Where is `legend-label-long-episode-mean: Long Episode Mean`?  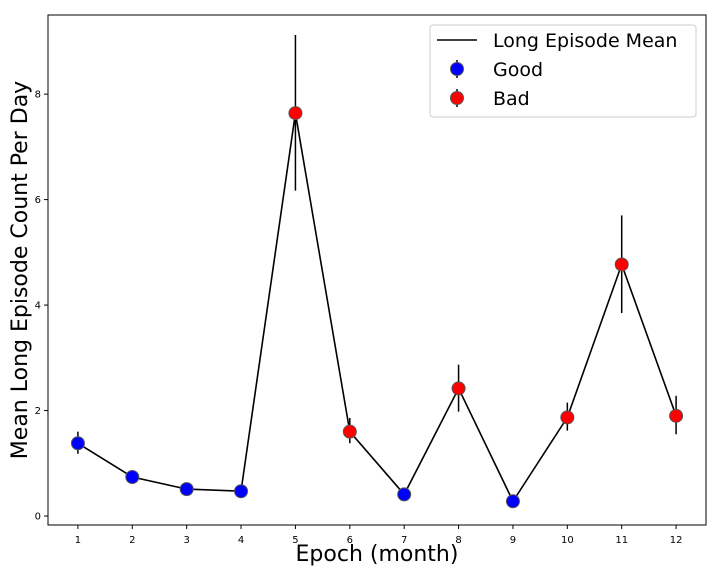
legend-label-long-episode-mean: Long Episode Mean is located at coordinates (585, 41).